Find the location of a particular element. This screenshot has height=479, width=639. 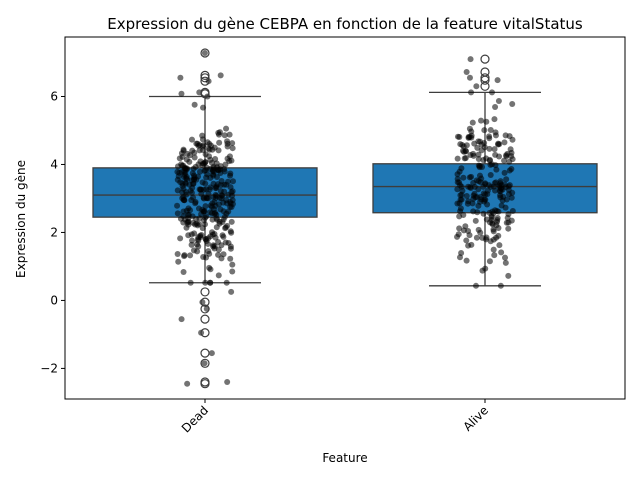

y-tick-label: 6 is located at coordinates (54, 96).